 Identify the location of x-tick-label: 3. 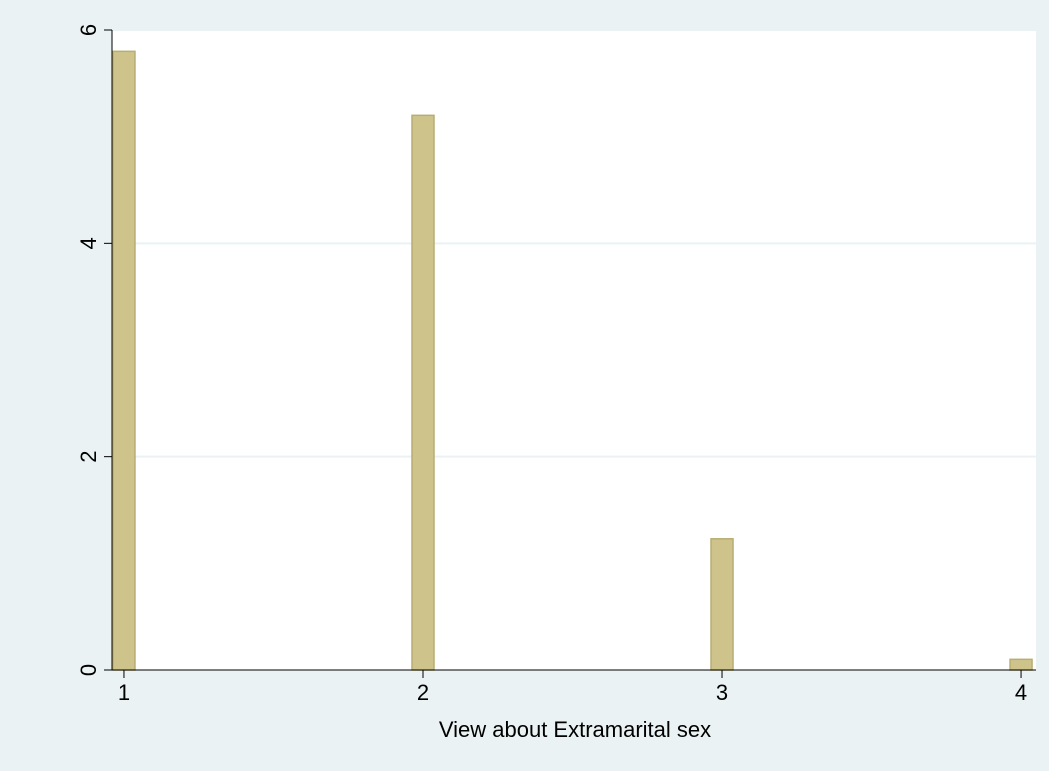
(722, 692).